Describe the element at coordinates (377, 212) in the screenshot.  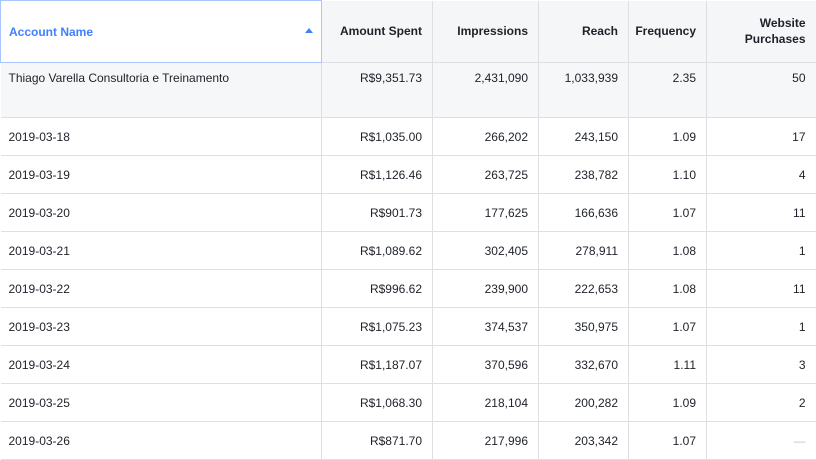
I see `cell-amount-spent: R$901.73` at that location.